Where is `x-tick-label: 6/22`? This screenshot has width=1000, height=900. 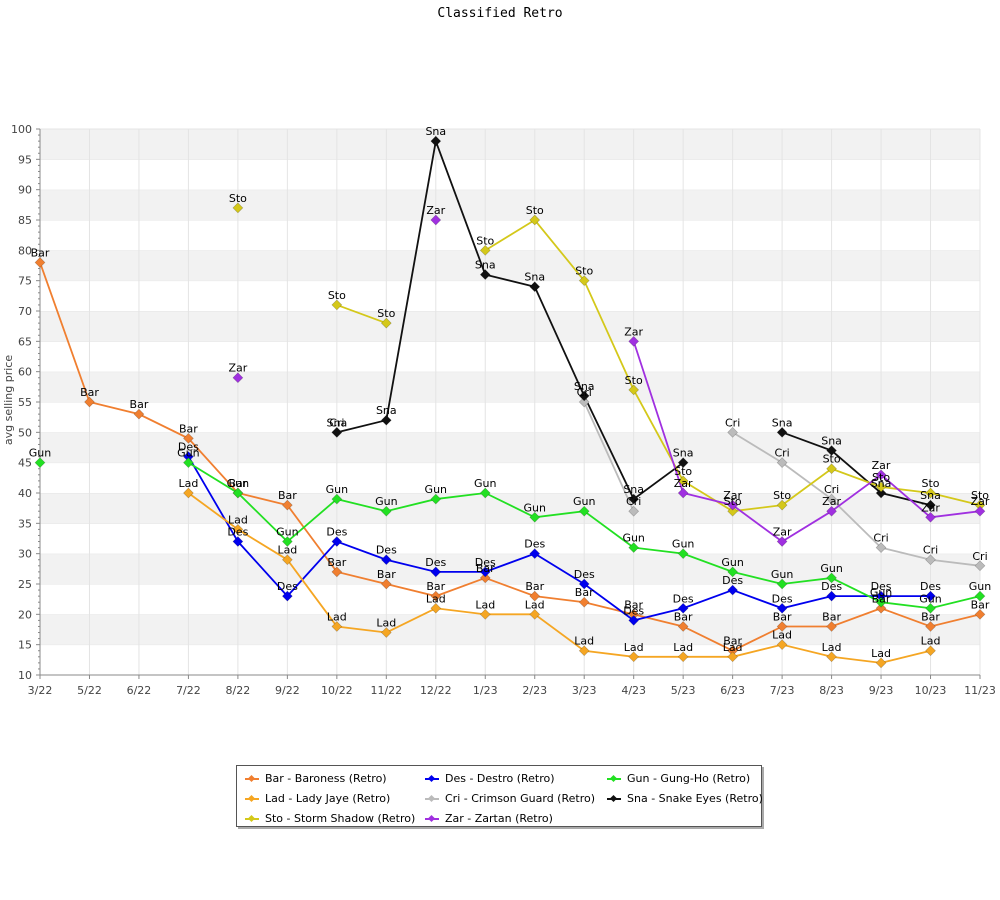
x-tick-label: 6/22 is located at coordinates (139, 690).